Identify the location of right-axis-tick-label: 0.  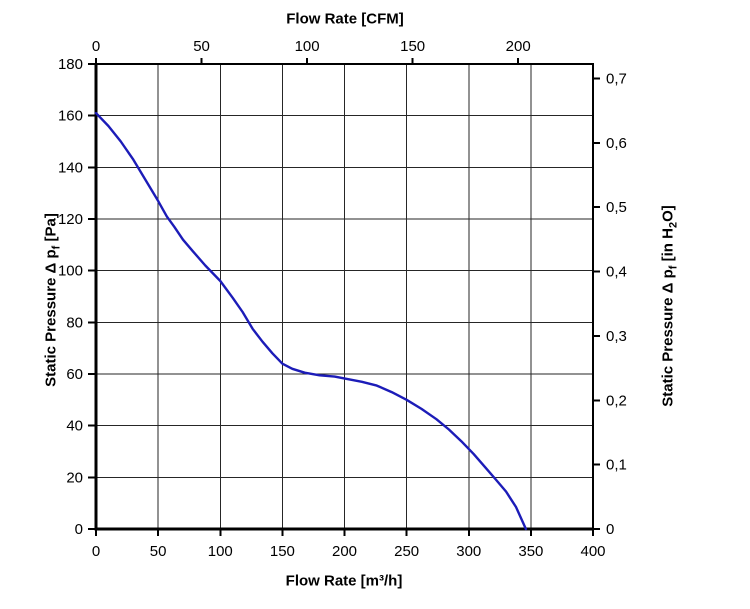
(610, 529).